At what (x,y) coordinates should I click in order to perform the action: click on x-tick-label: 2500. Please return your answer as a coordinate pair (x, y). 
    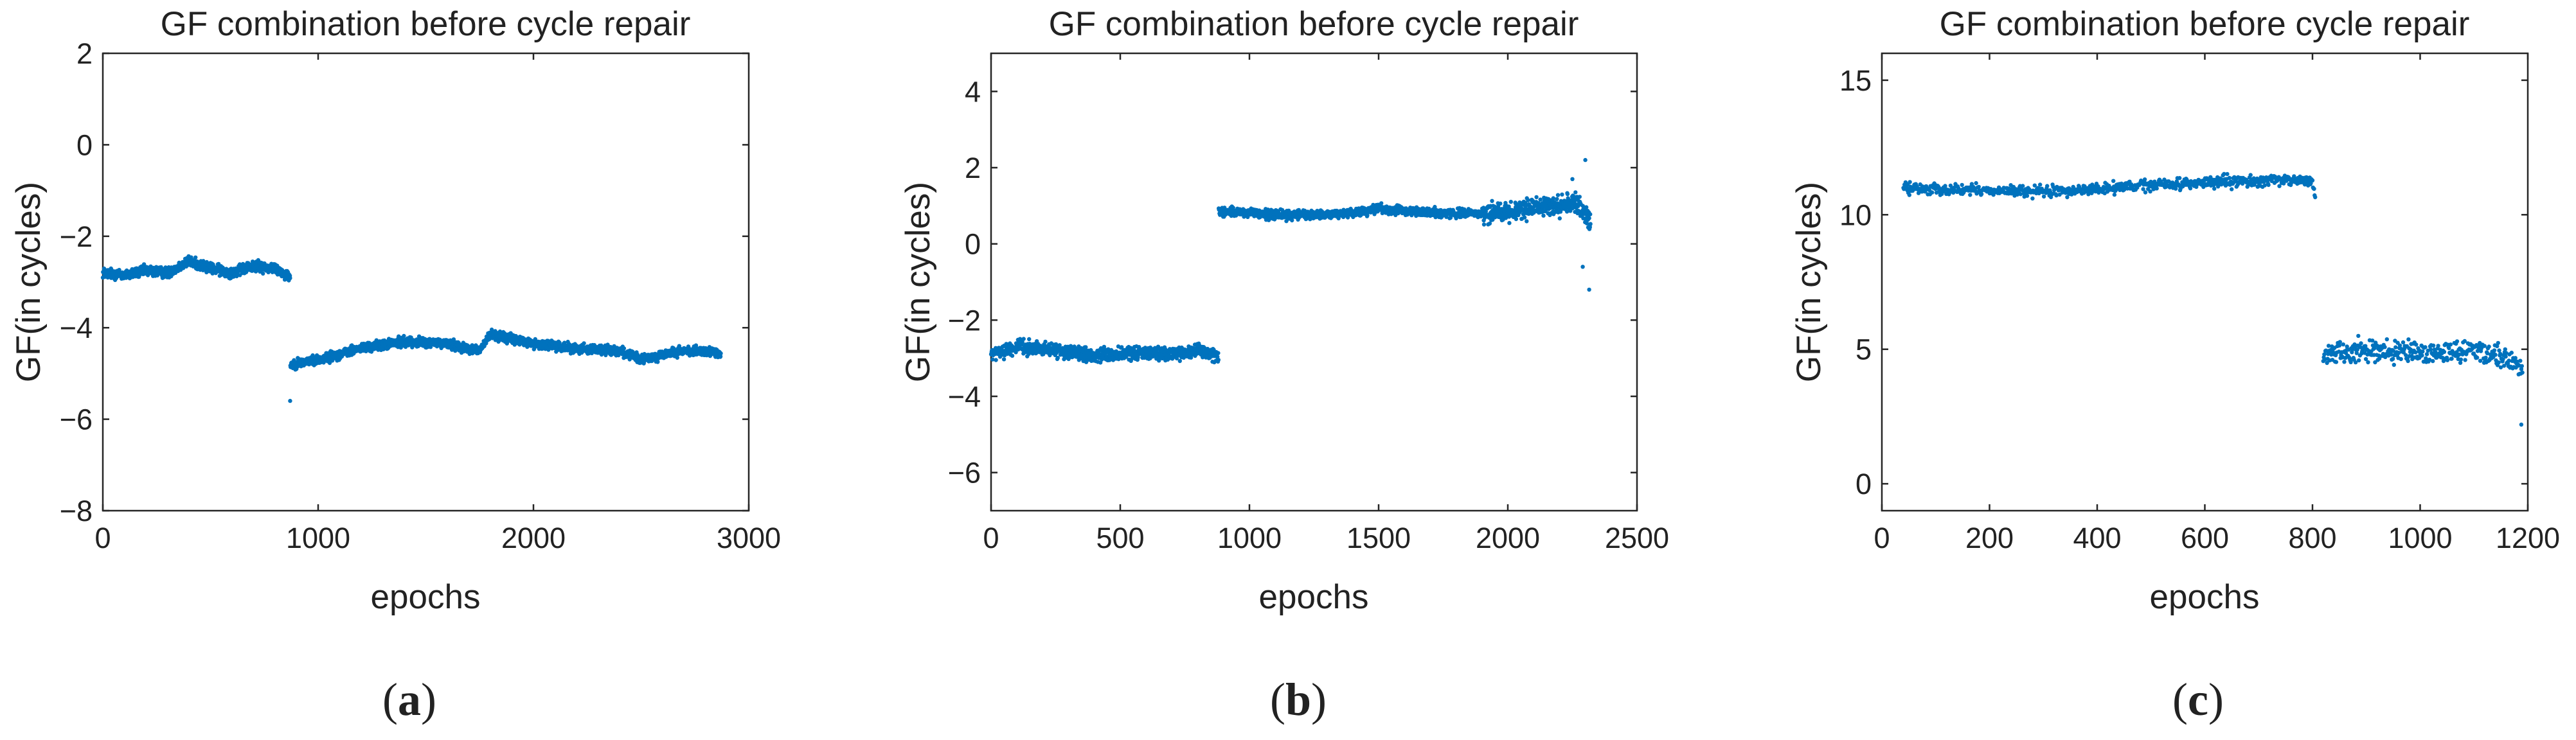
    Looking at the image, I should click on (1637, 538).